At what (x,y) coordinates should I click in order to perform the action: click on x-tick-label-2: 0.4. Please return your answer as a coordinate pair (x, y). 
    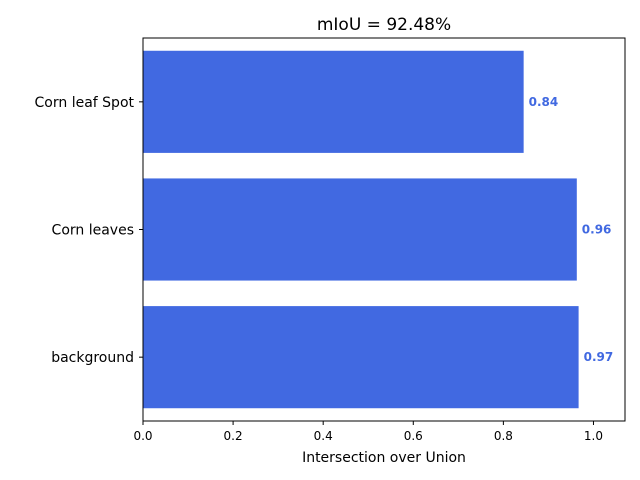
    Looking at the image, I should click on (323, 436).